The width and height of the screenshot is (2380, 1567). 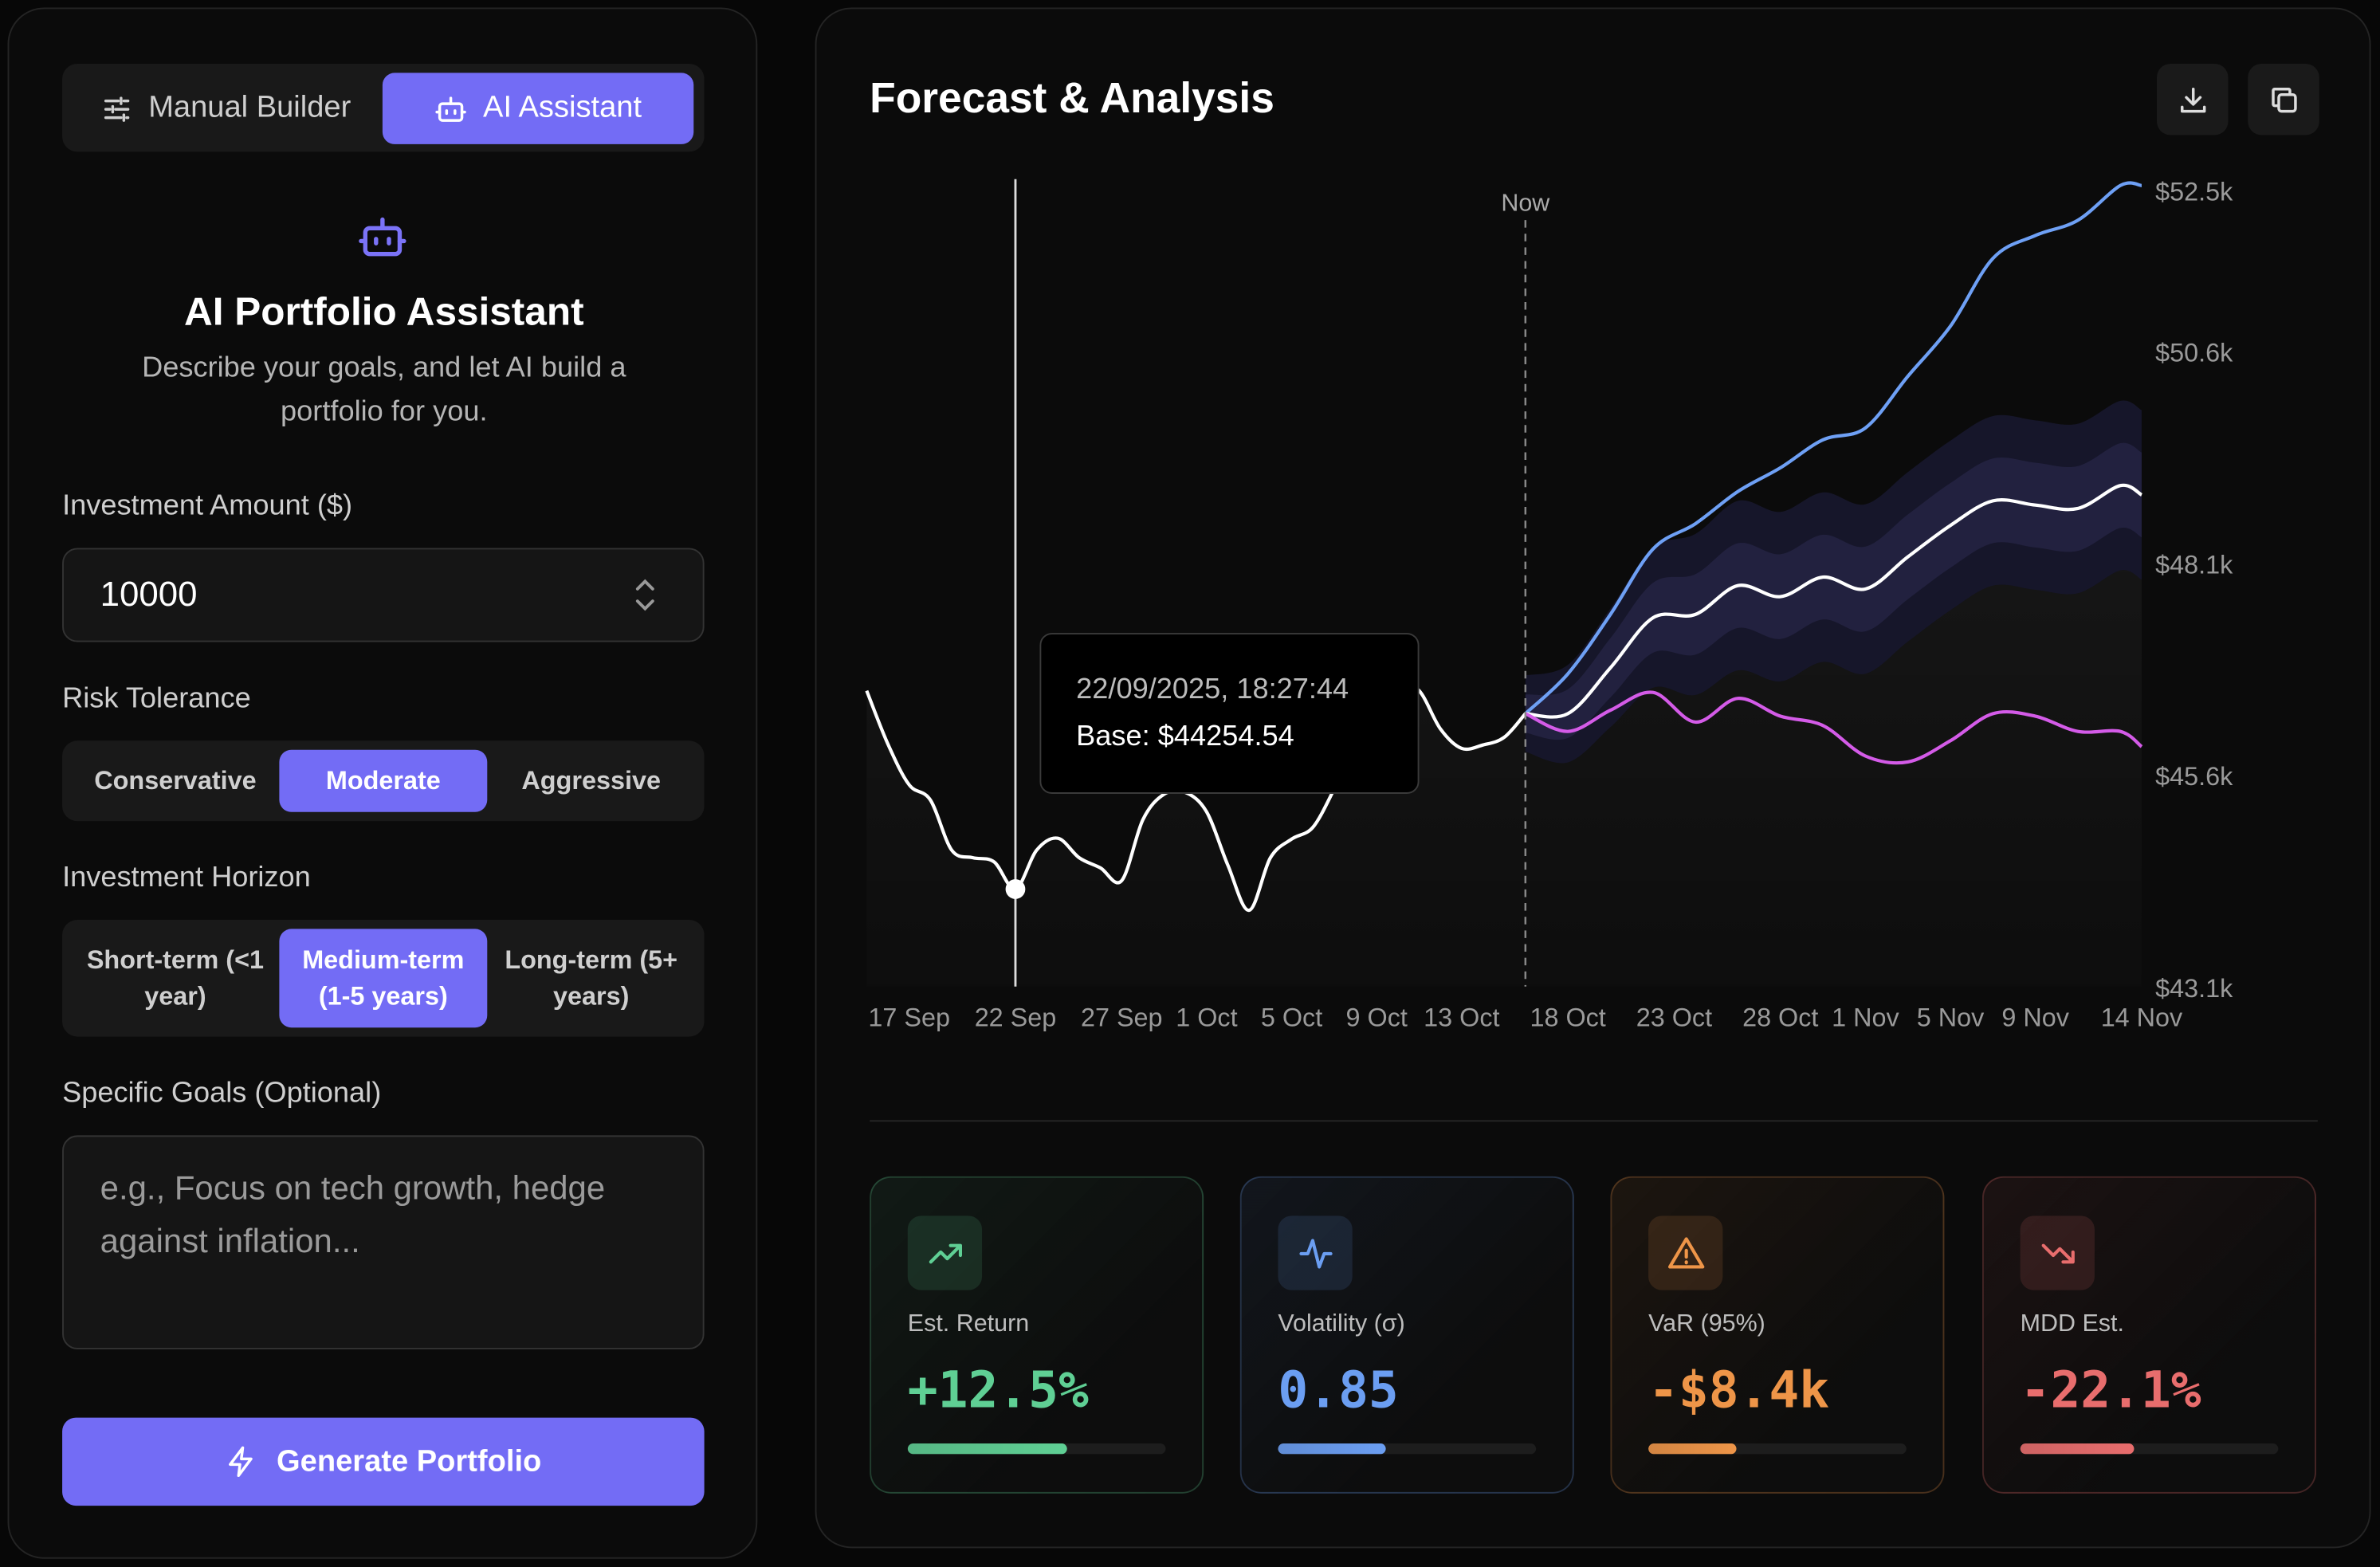 What do you see at coordinates (562, 108) in the screenshot?
I see `tab-label: AI Assistant` at bounding box center [562, 108].